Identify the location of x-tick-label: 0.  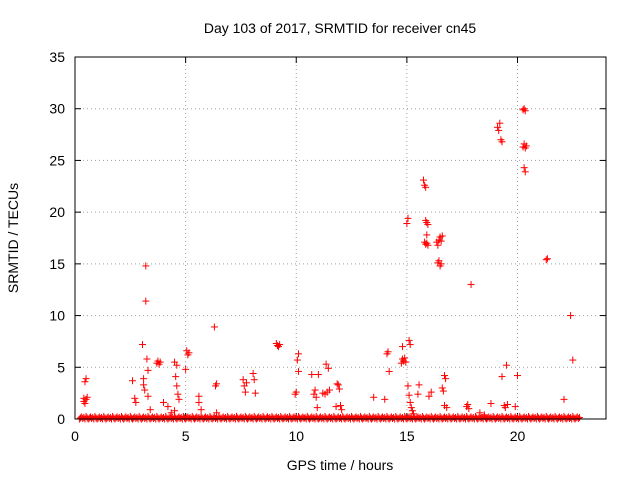
(75, 436).